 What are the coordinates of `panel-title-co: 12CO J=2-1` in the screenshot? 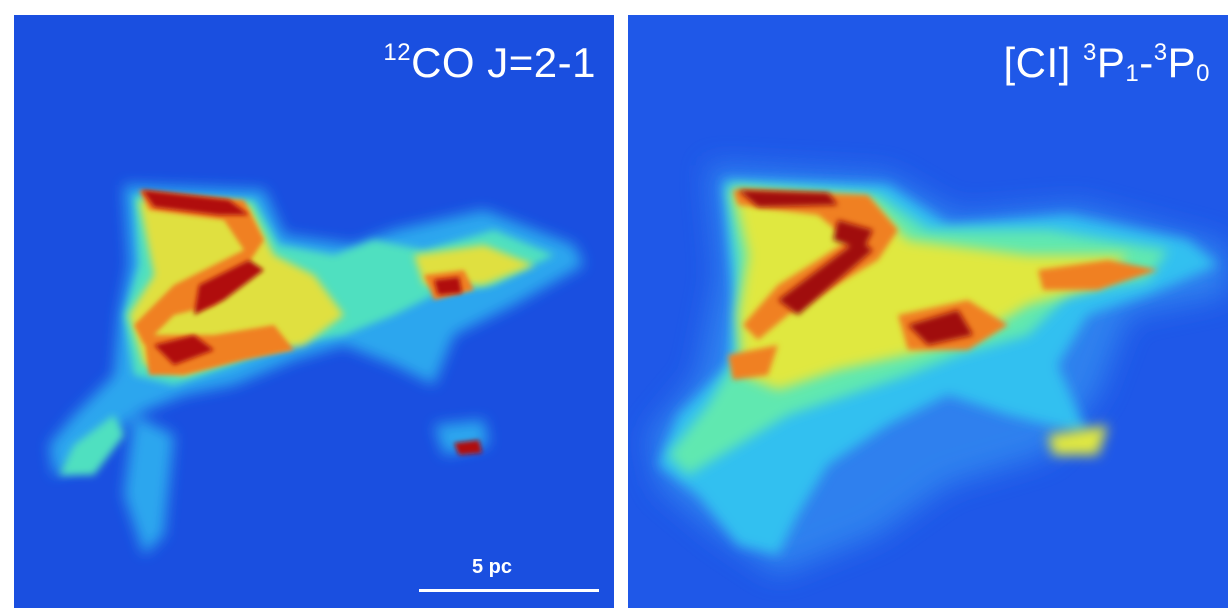 It's located at (489, 62).